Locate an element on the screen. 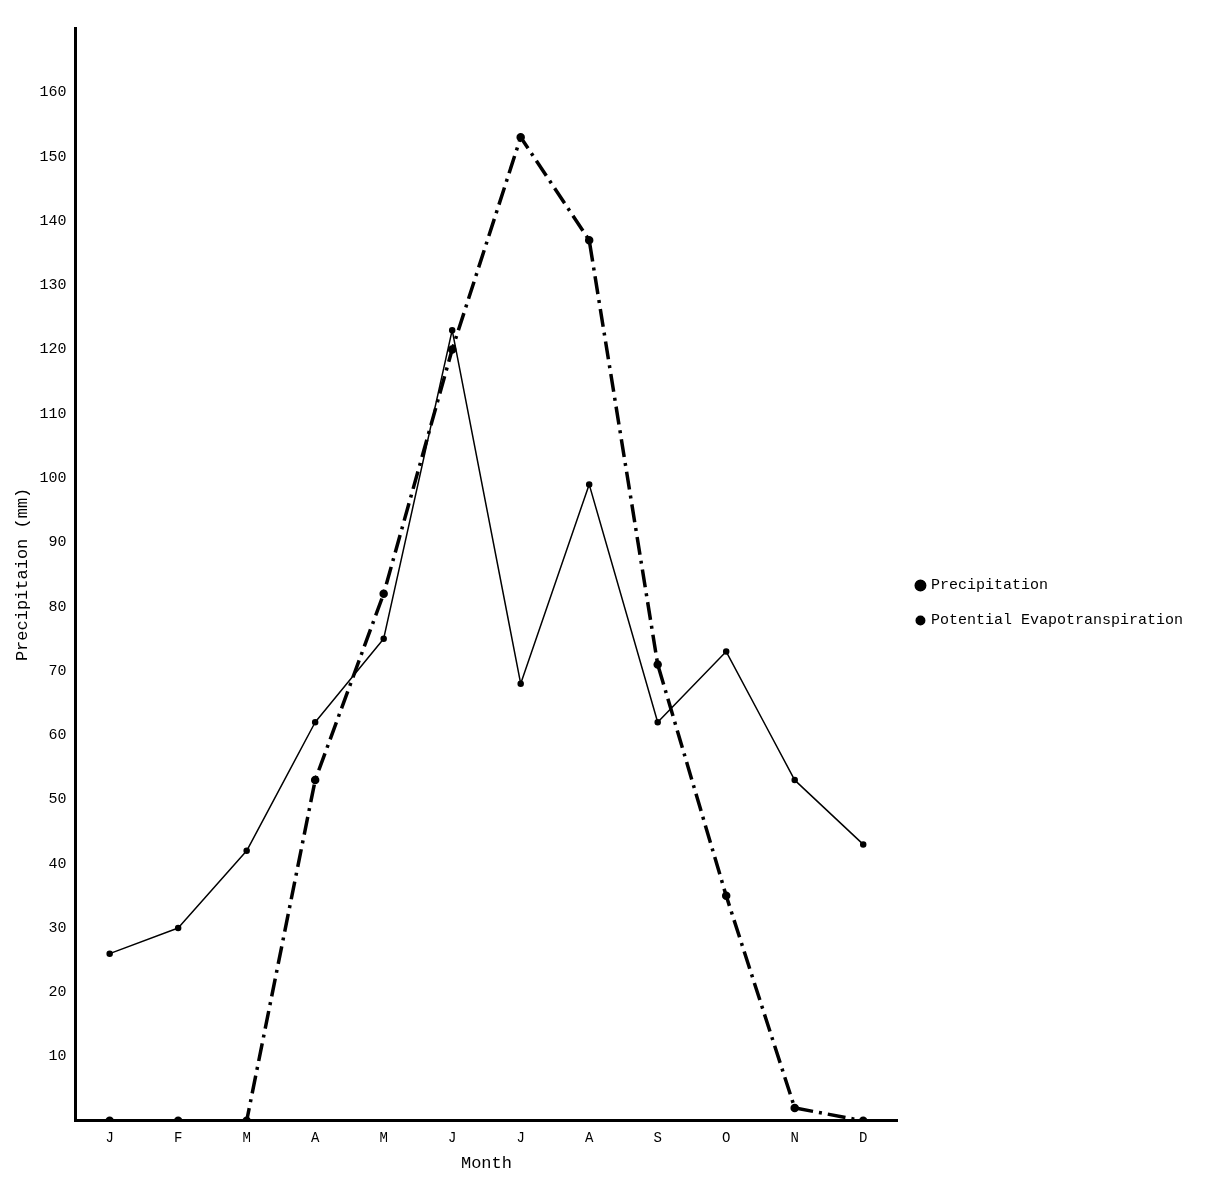 The image size is (1219, 1191). y-axis-title: Precipitaion (mm) is located at coordinates (22, 574).